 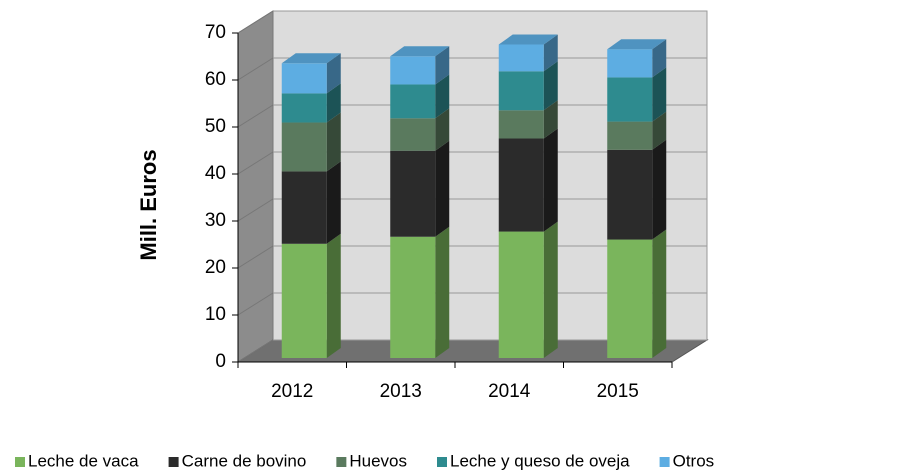 I want to click on side-wall, so click(x=255, y=186).